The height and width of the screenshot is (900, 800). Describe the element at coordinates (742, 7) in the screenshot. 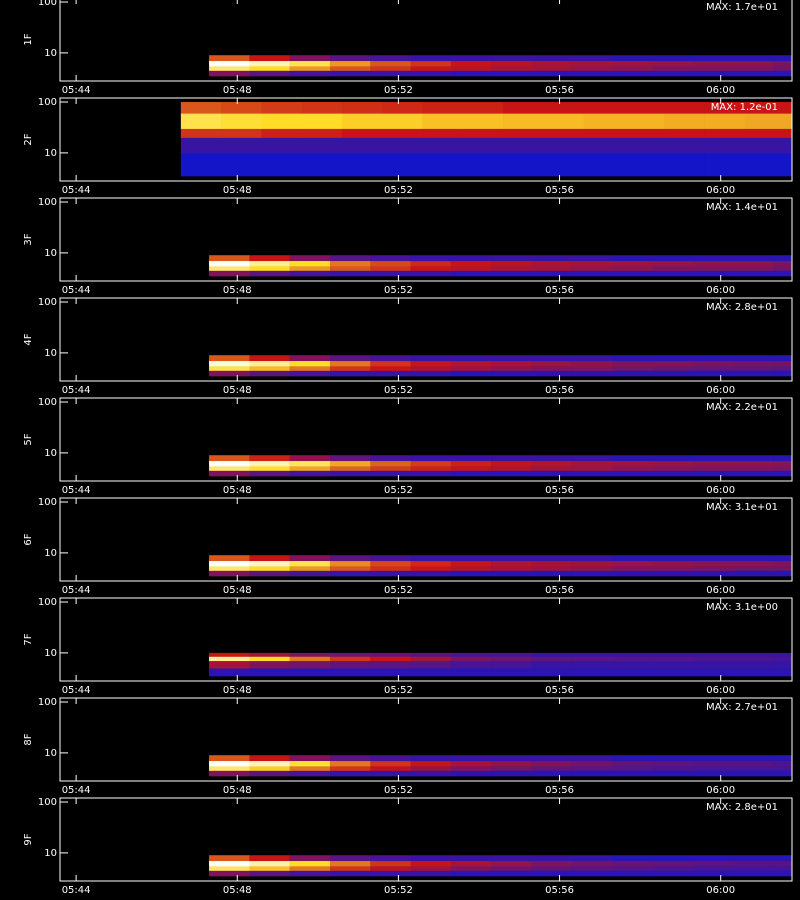

I see `max-annotation: MAX: 1.7e+01` at that location.